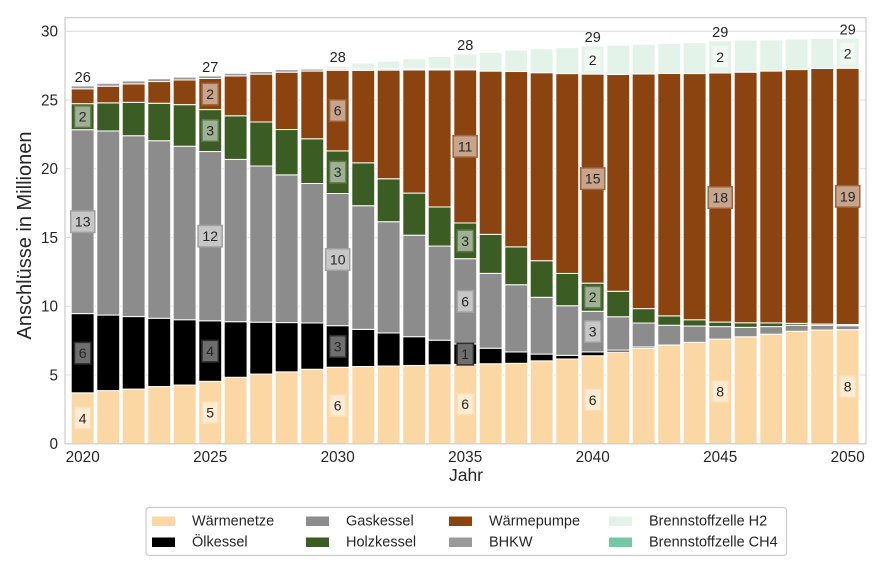  What do you see at coordinates (465, 457) in the screenshot?
I see `svg-text: 2035` at bounding box center [465, 457].